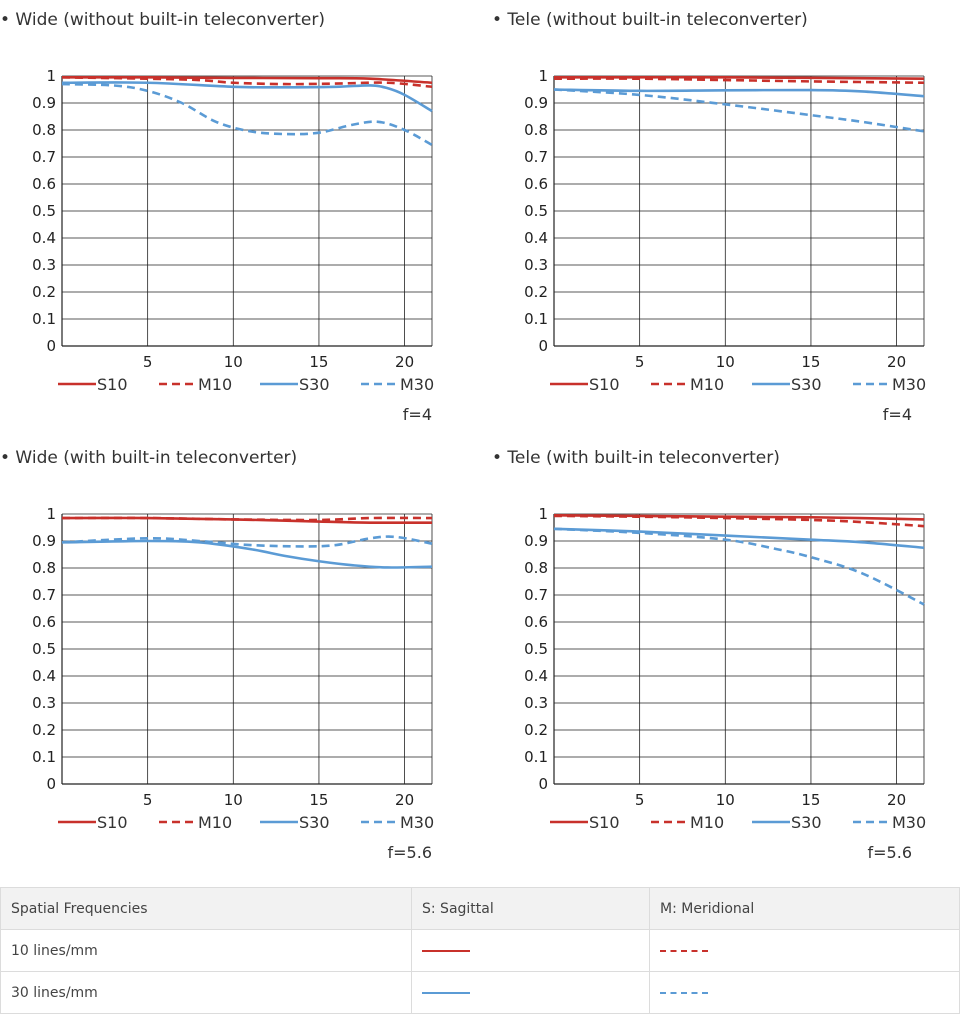 The image size is (960, 1014). I want to click on chart-title: • Tele (with built-in teleconverter), so click(636, 458).